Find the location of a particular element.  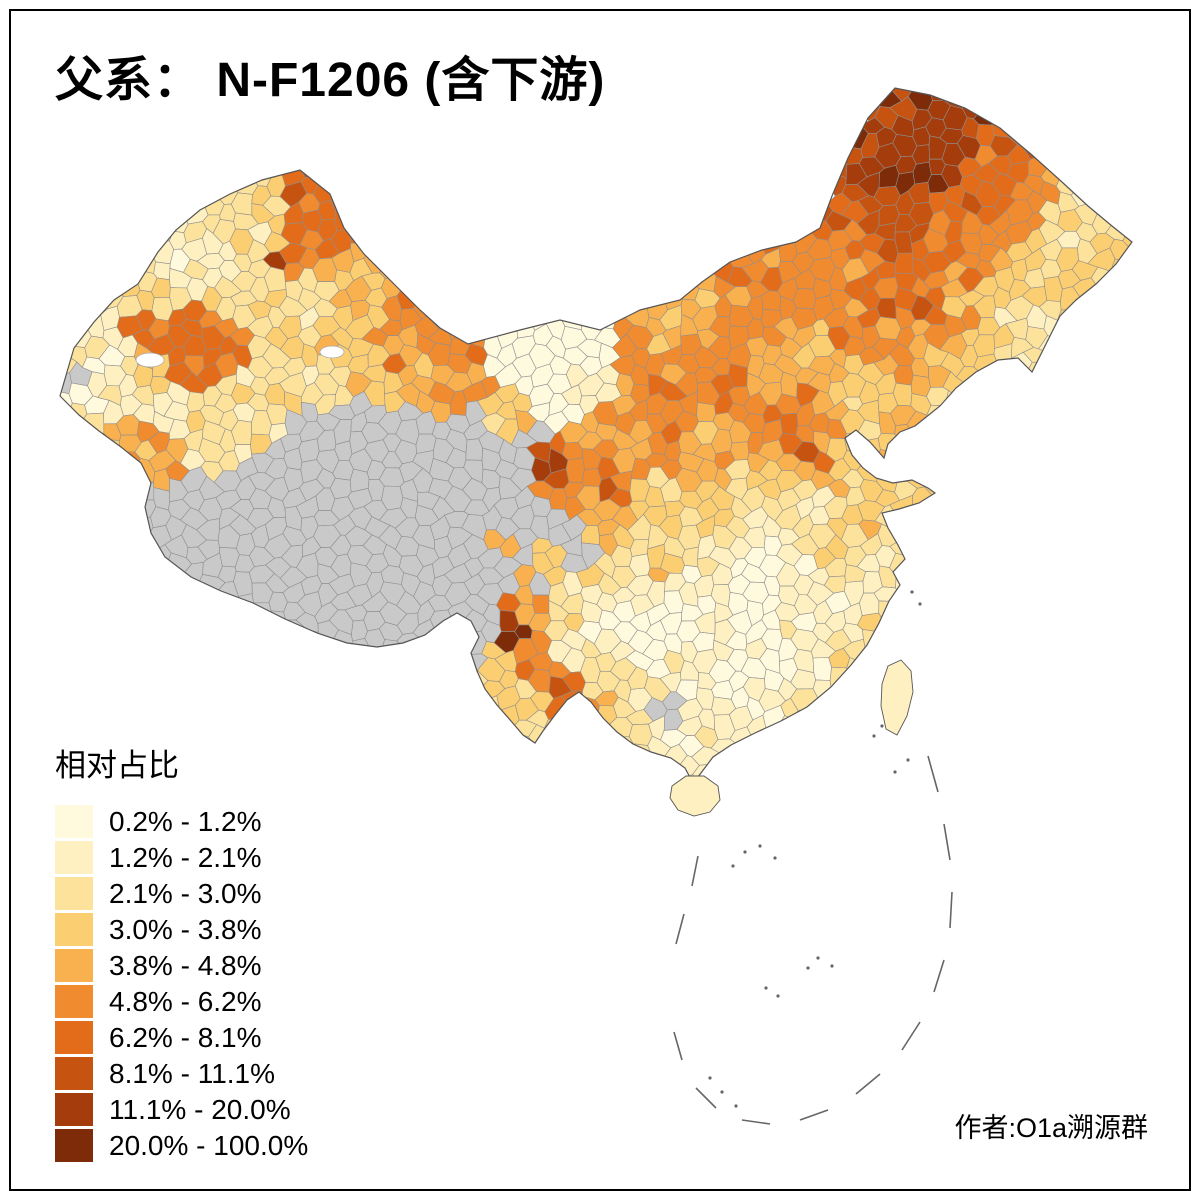

legend-item: 20.0% - 100.0% is located at coordinates (181, 1145).